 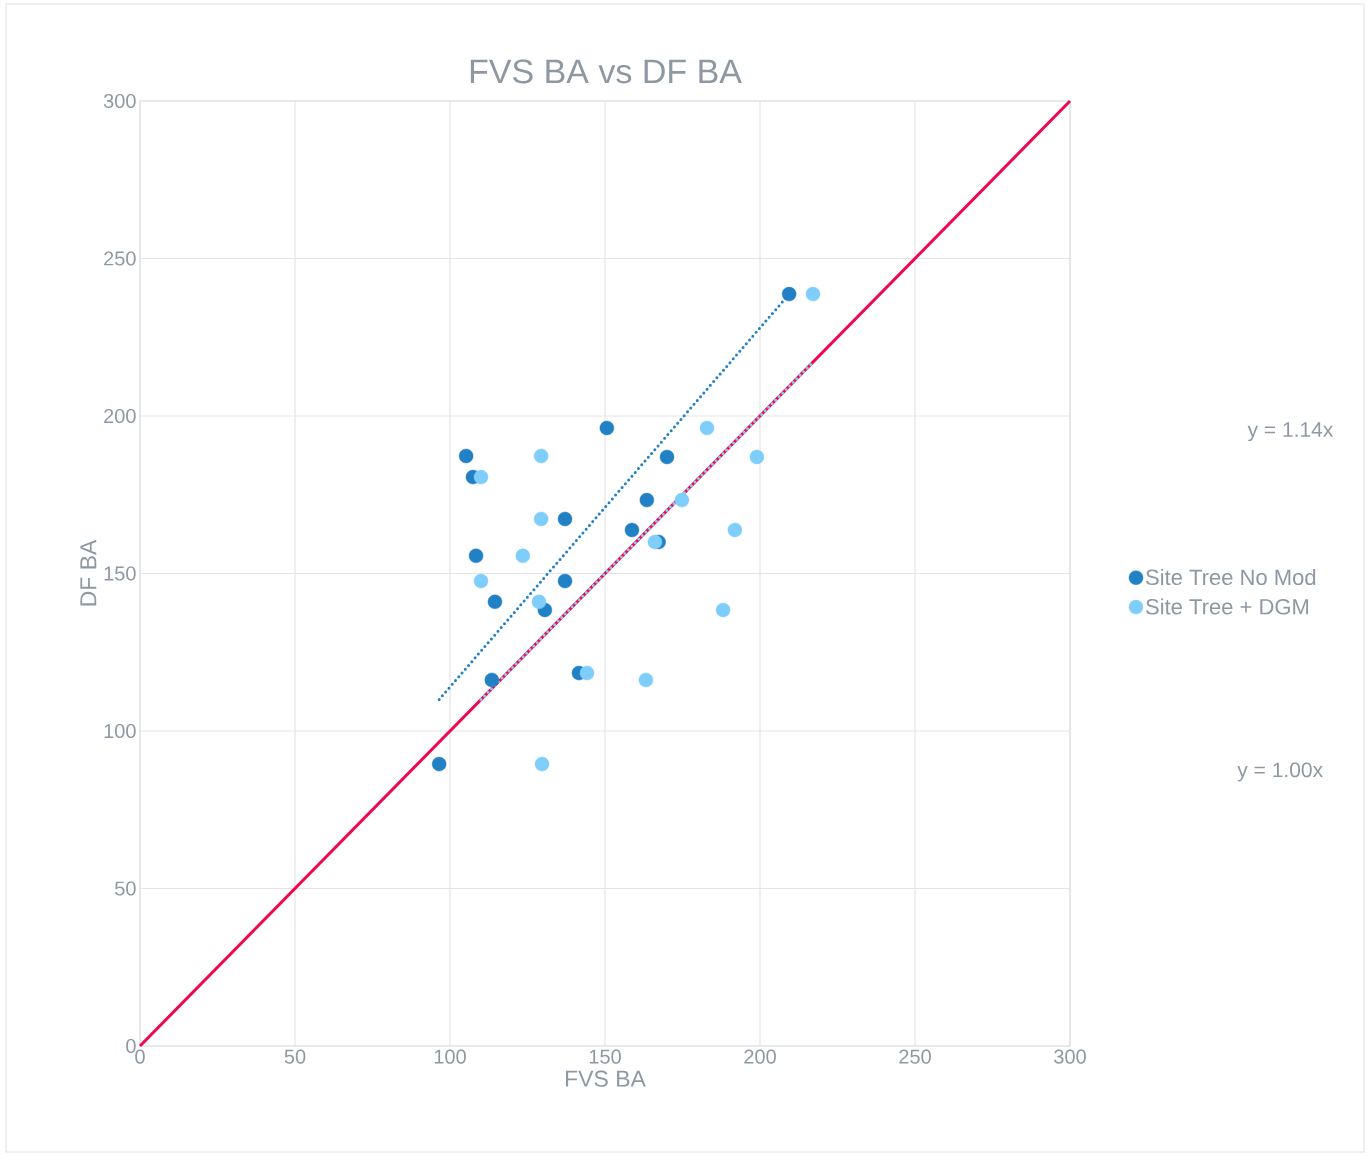 I want to click on text: y = 1.00x, so click(x=1280, y=772).